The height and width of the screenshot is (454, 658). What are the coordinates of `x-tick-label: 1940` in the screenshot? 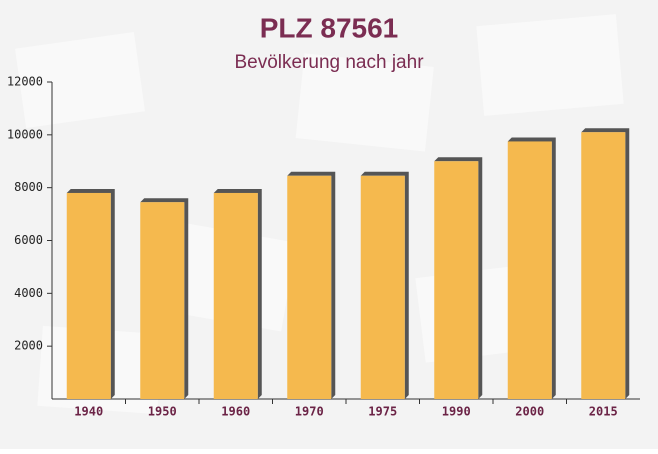 It's located at (88, 412).